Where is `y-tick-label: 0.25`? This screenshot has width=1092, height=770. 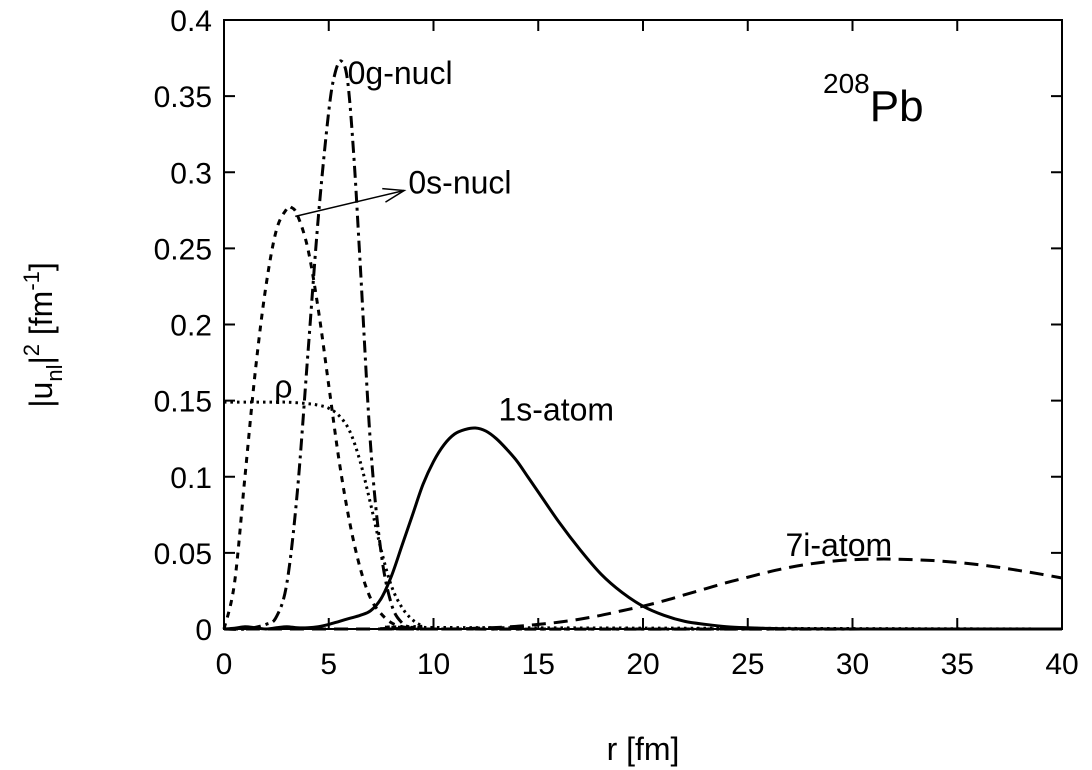 y-tick-label: 0.25 is located at coordinates (183, 249).